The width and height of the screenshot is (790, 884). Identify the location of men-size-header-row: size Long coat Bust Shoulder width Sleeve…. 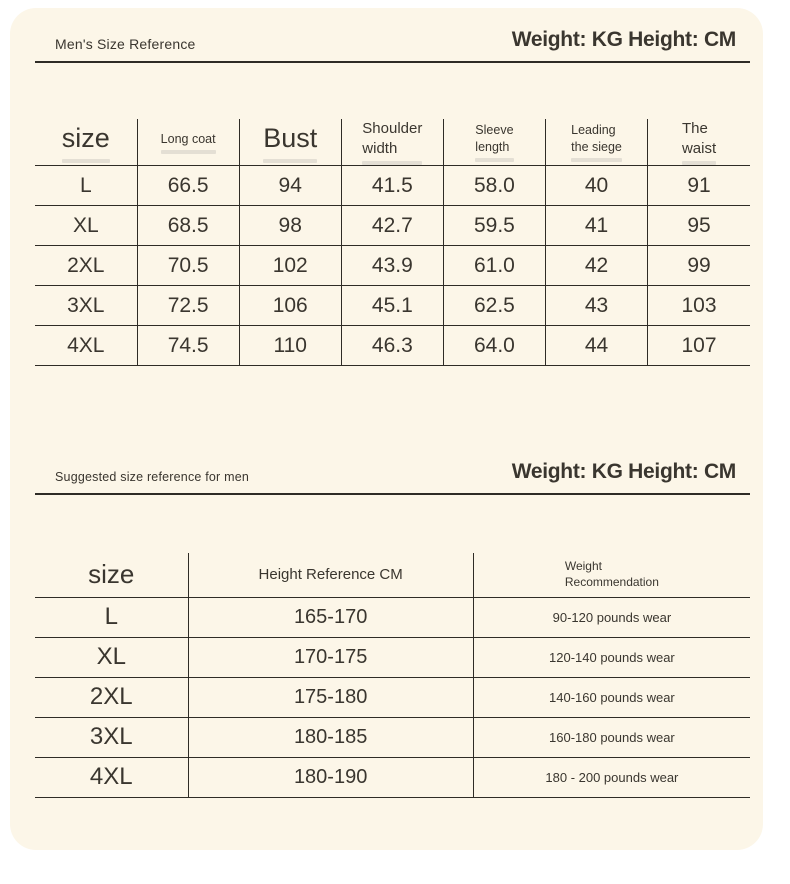
(392, 143).